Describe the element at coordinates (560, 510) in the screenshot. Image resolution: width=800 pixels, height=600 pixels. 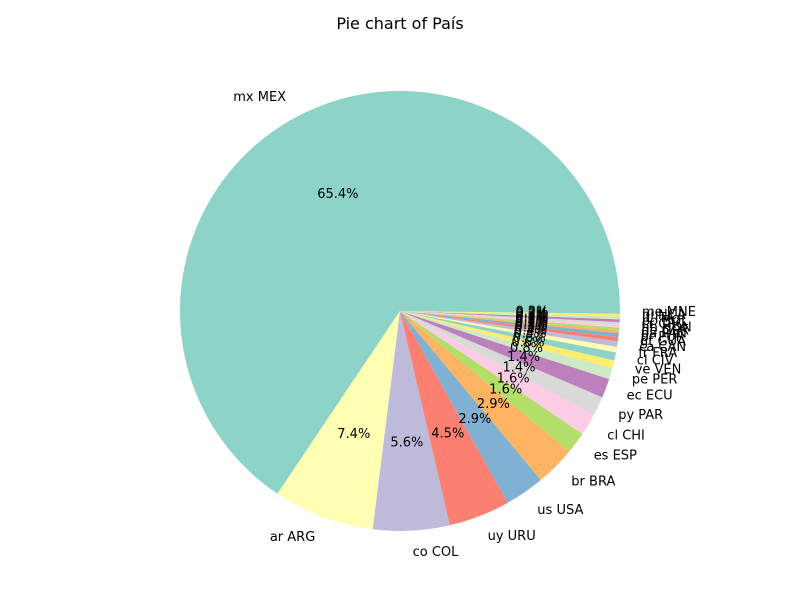
I see `pie-category-label-4: us USA` at that location.